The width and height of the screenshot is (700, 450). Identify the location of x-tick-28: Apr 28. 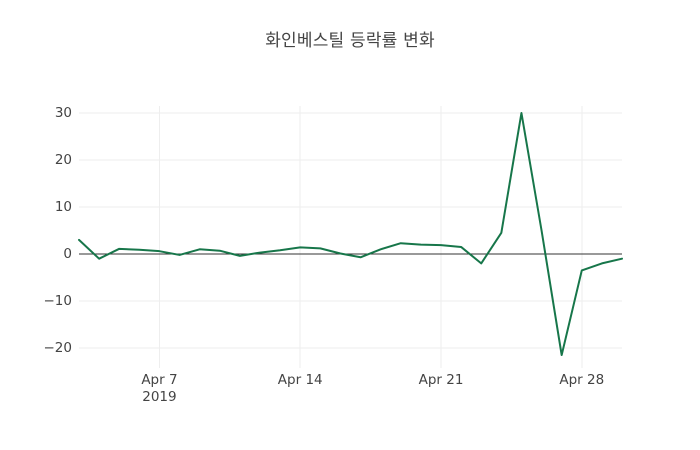
(582, 380).